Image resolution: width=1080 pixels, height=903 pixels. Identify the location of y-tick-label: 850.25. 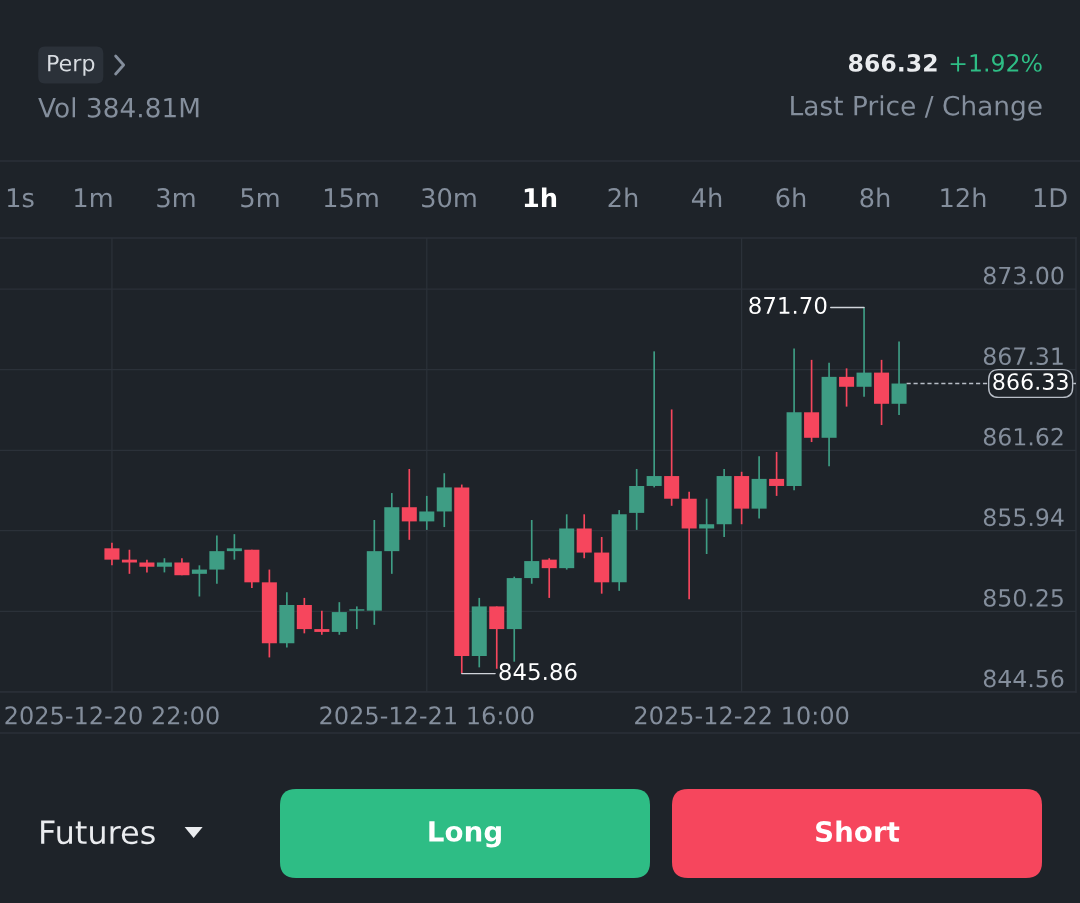
(1023, 597).